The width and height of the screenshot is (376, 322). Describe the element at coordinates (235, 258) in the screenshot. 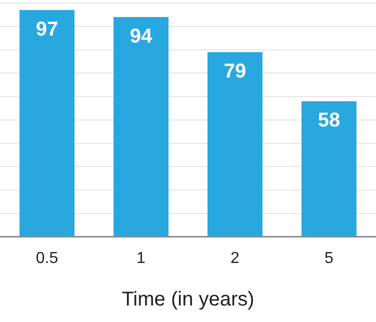

I see `x-tick-label: 2` at that location.